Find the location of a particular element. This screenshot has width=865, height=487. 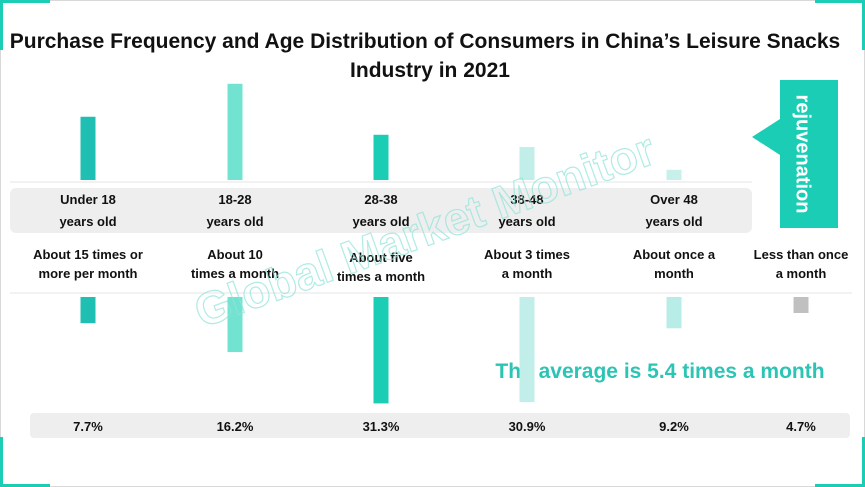

value-label: 30.9% is located at coordinates (527, 426).